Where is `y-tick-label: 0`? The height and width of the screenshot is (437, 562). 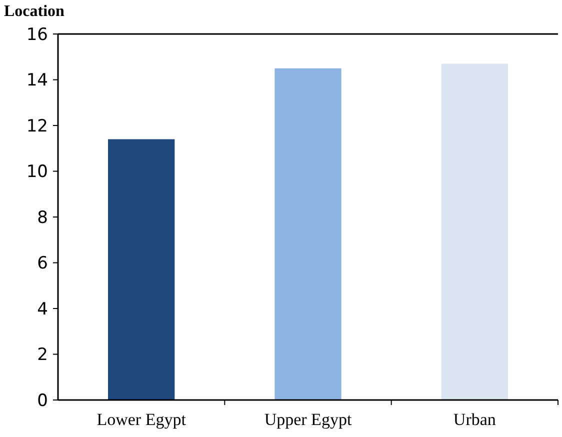
y-tick-label: 0 is located at coordinates (42, 400).